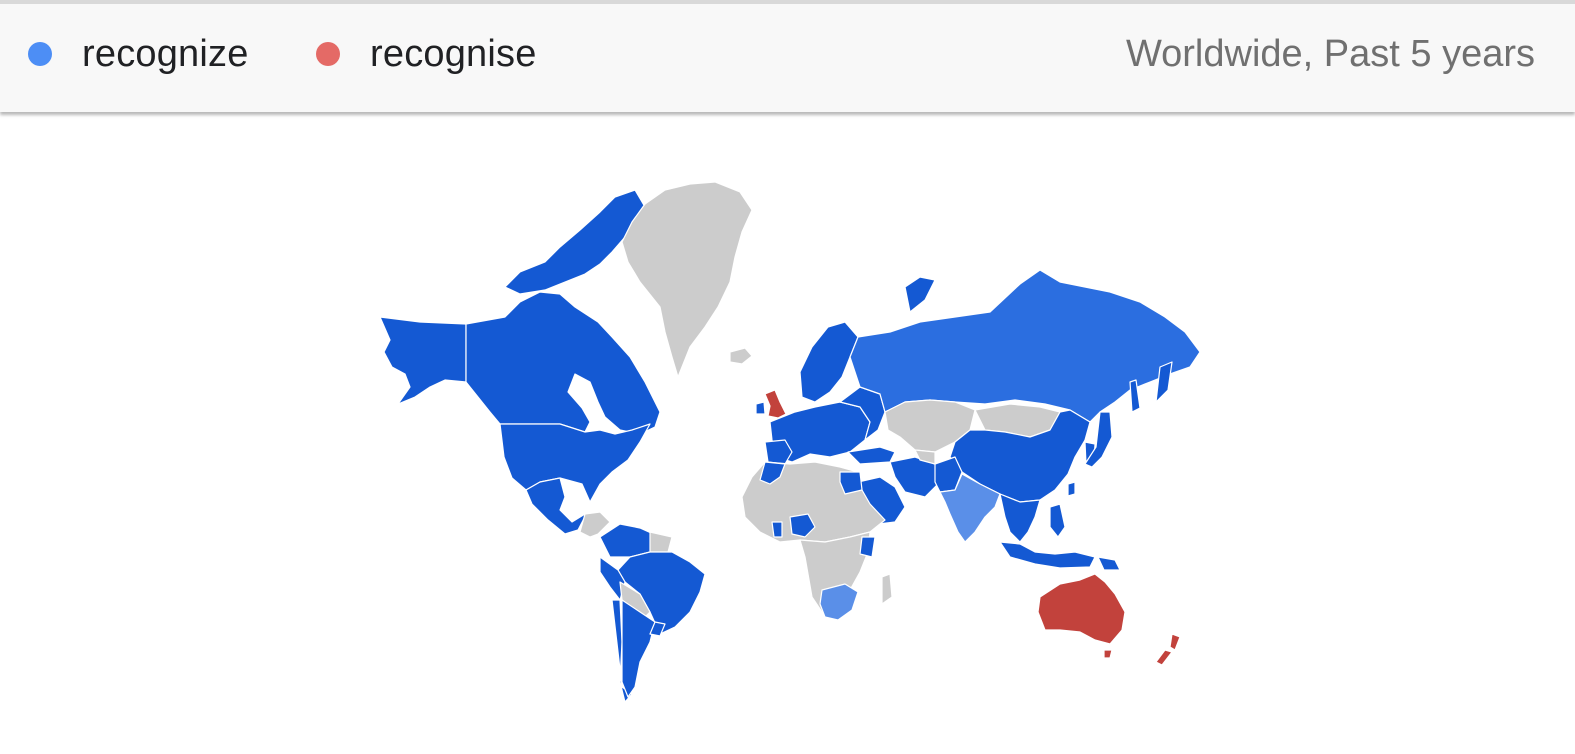 The height and width of the screenshot is (754, 1575). I want to click on region-iceland, so click(741, 356).